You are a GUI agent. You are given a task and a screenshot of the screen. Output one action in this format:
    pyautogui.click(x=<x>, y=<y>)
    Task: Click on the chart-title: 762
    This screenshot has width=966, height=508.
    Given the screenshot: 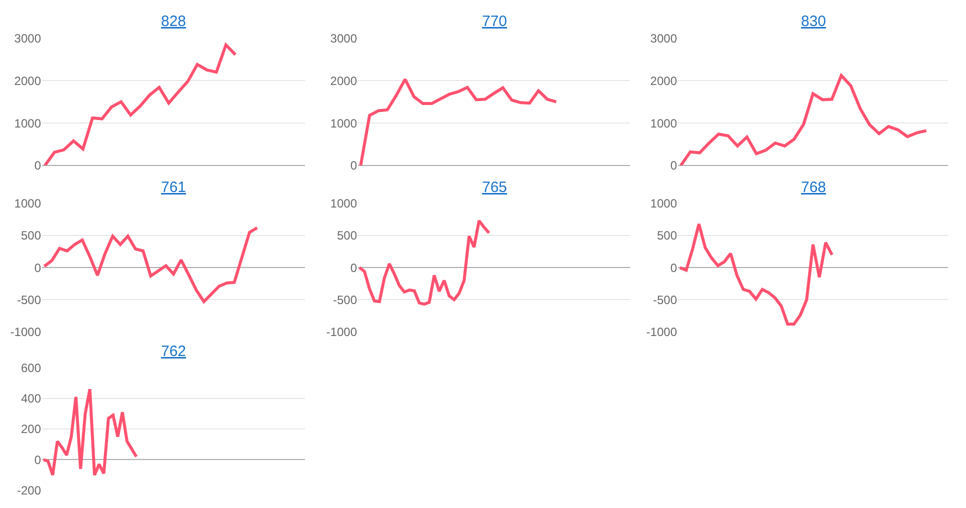 What is the action you would take?
    pyautogui.click(x=173, y=351)
    